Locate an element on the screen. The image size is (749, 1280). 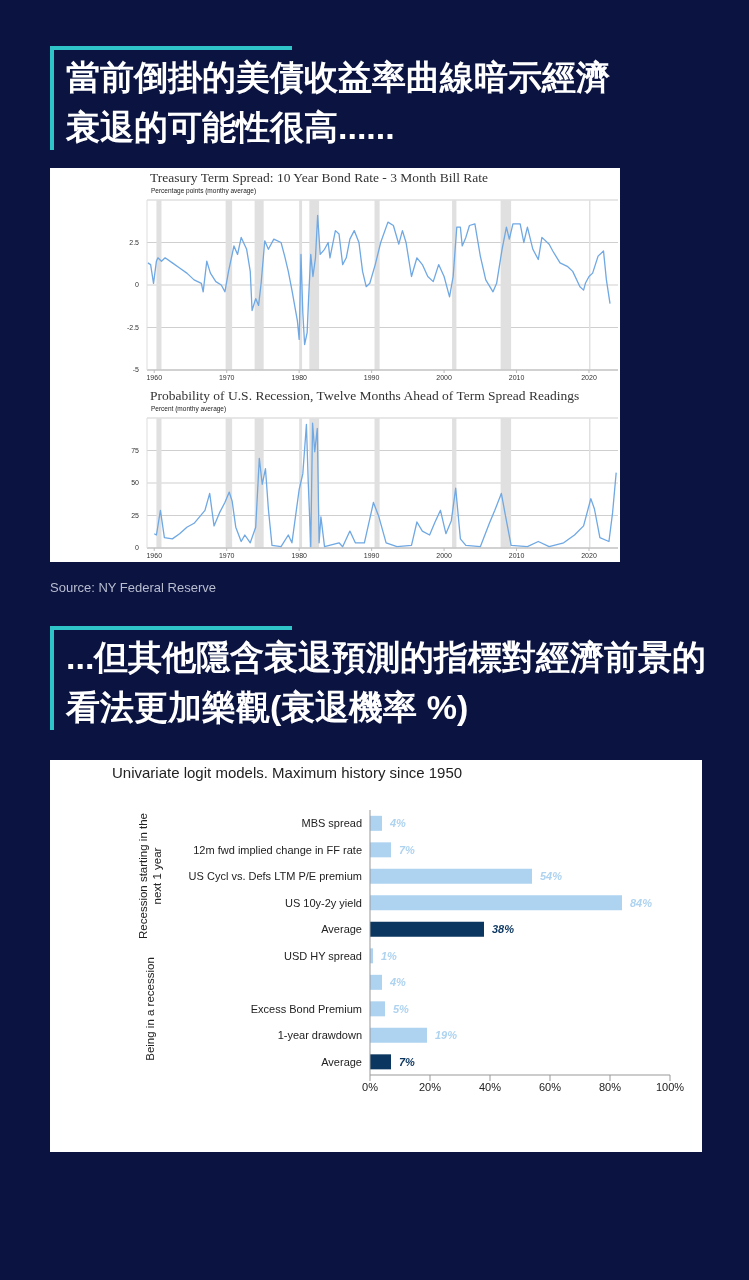
data-label: 38% is located at coordinates (503, 929).